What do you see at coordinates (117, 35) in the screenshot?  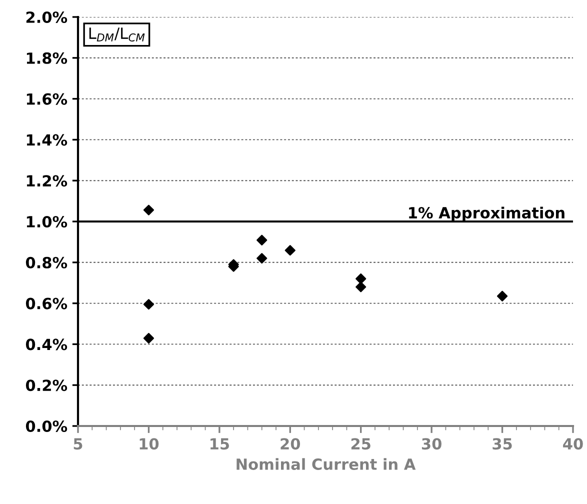 I see `annotation: L$_{DM}$/L$_{CM}$` at bounding box center [117, 35].